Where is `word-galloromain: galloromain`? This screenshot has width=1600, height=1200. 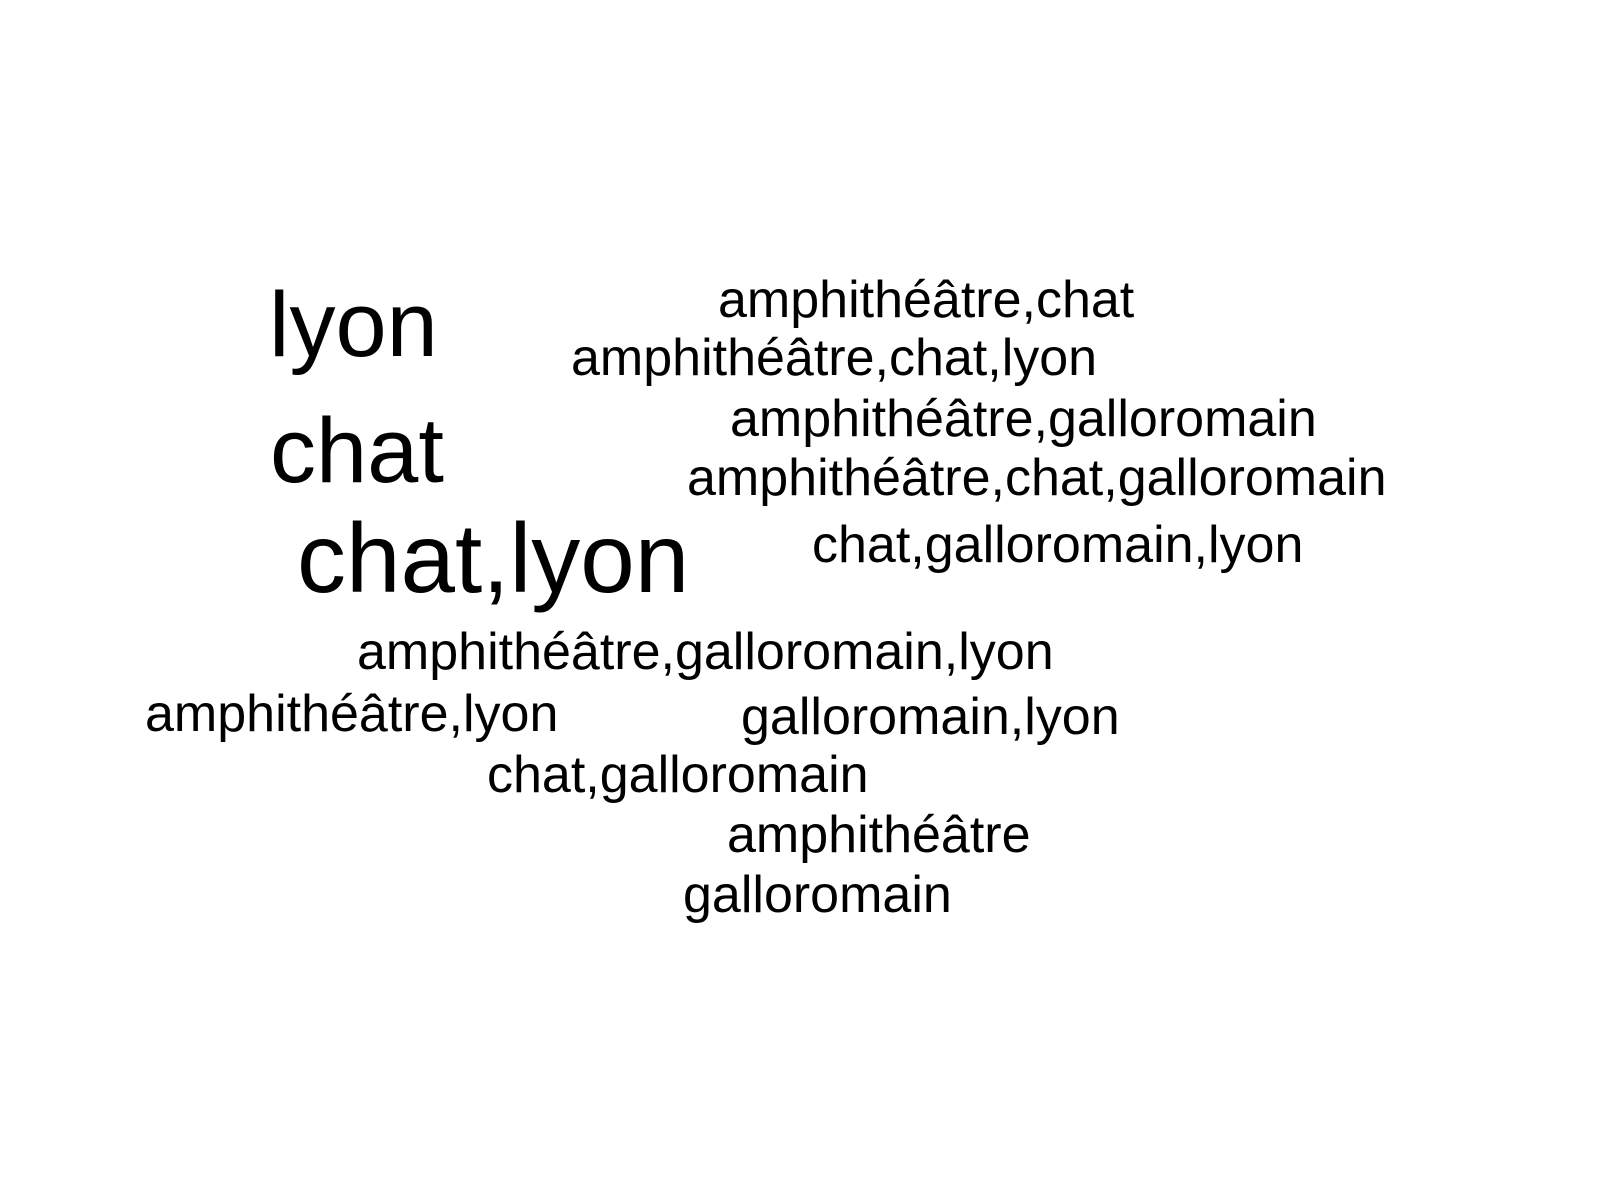
word-galloromain: galloromain is located at coordinates (817, 895).